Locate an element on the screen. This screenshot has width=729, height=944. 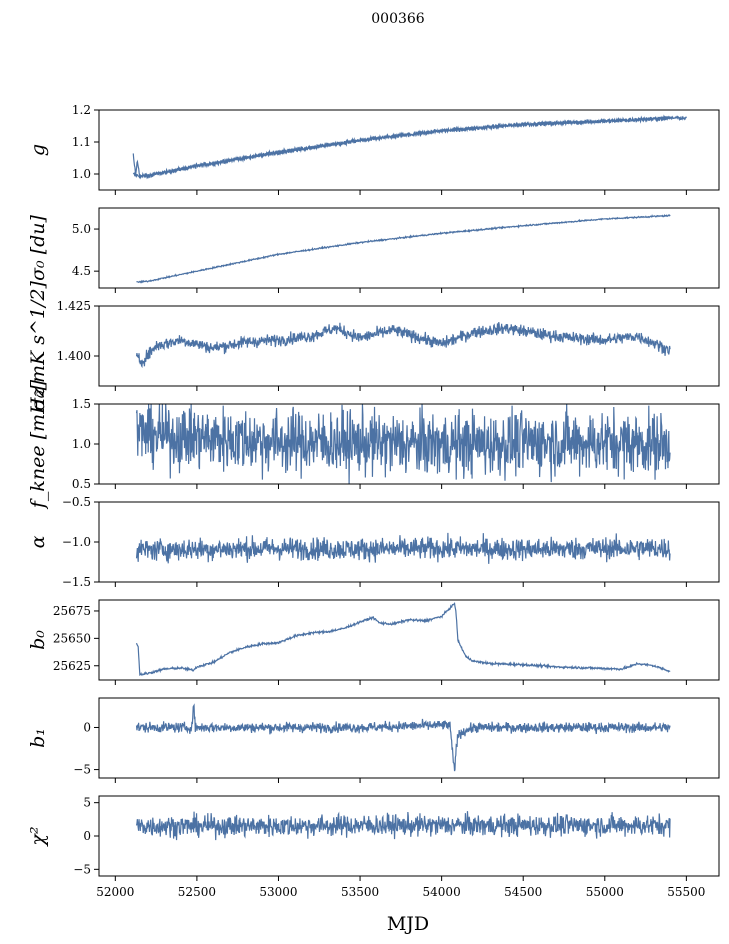
x-tick-label: 52500 is located at coordinates (197, 892).